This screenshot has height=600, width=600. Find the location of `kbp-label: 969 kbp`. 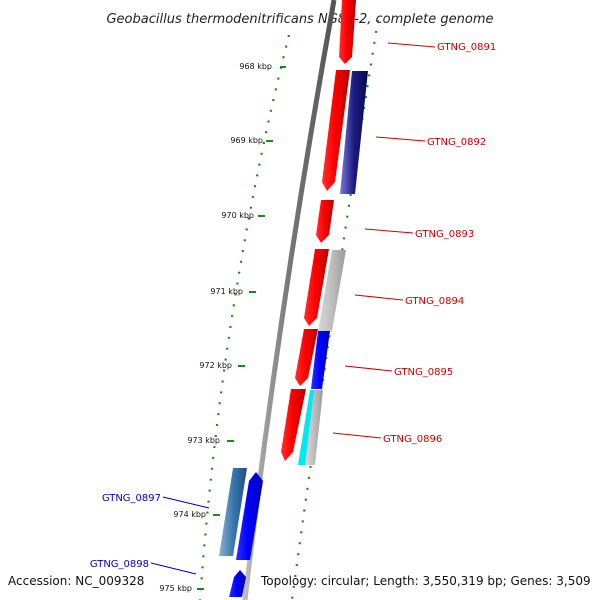

kbp-label: 969 kbp is located at coordinates (246, 140).